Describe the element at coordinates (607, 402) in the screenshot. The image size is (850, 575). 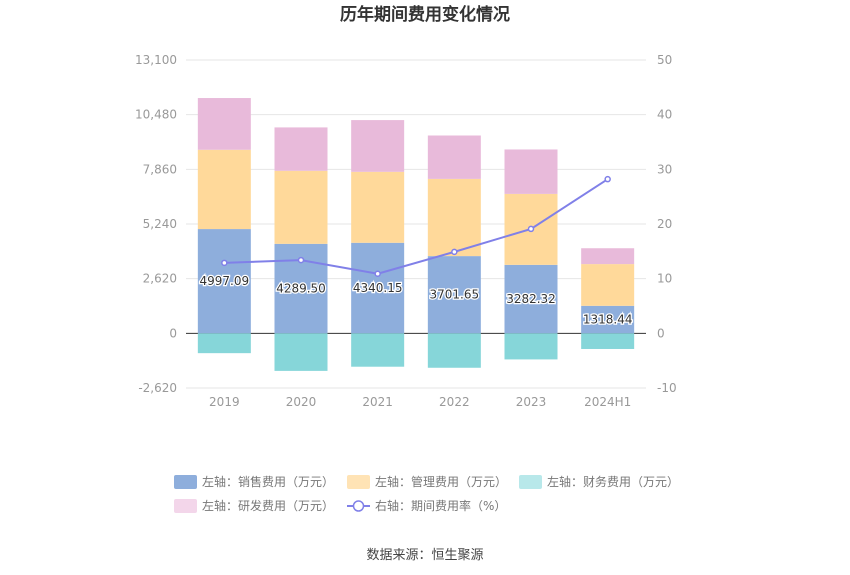
I see `x-tick-label: 2024H1` at that location.